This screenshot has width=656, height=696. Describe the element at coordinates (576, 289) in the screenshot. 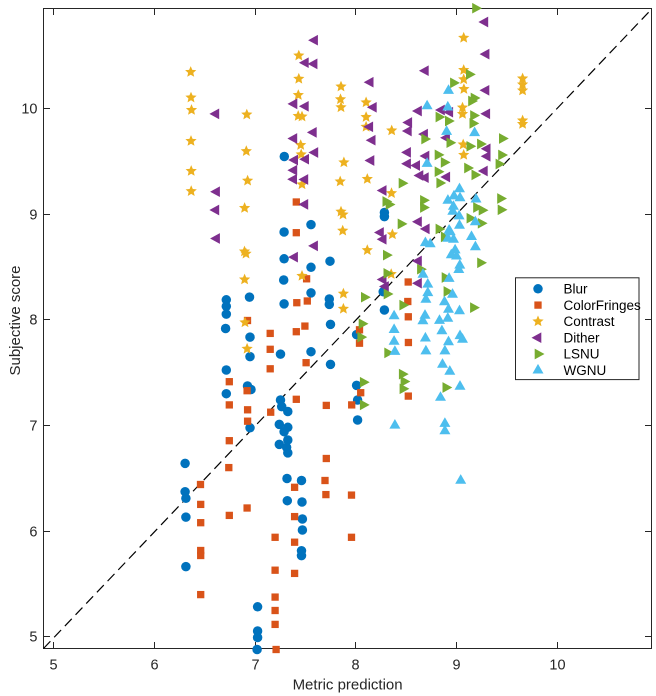

I see `svg-text: Blur` at that location.